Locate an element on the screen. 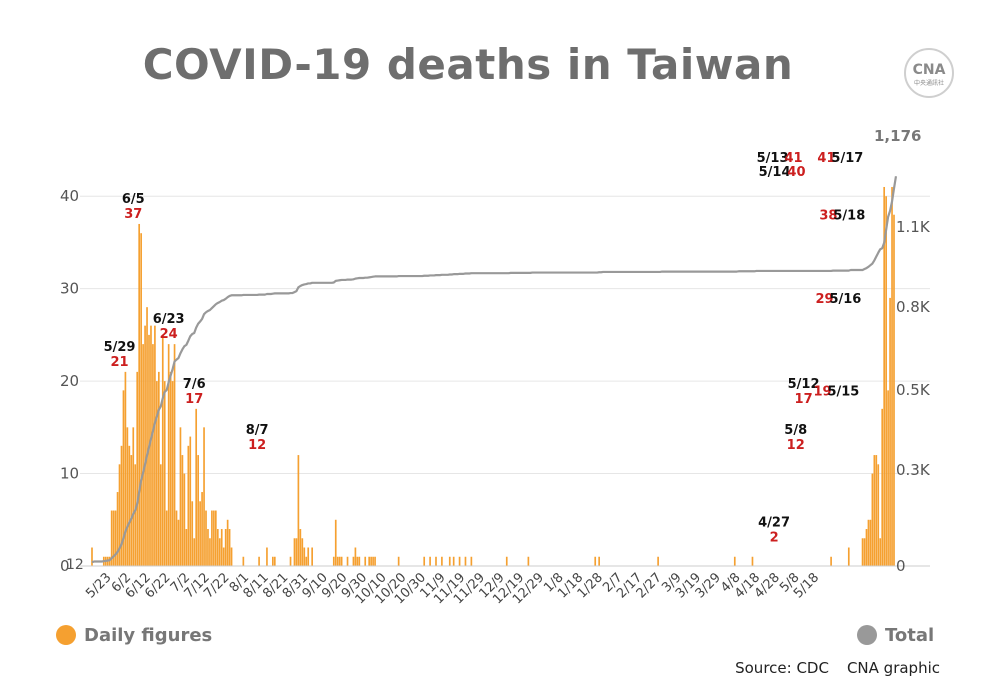 Image resolution: width=992 pixels, height=696 pixels. annotation-value: 41 is located at coordinates (793, 158).